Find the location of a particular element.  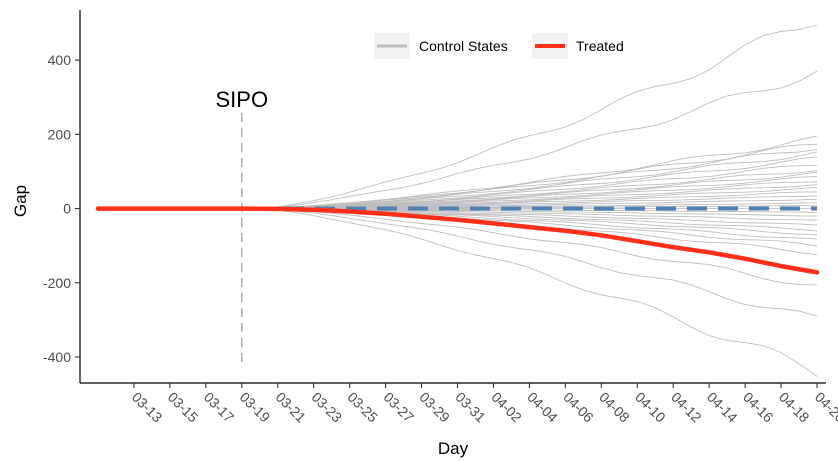

x-tick-label: 03-29 is located at coordinates (434, 407).